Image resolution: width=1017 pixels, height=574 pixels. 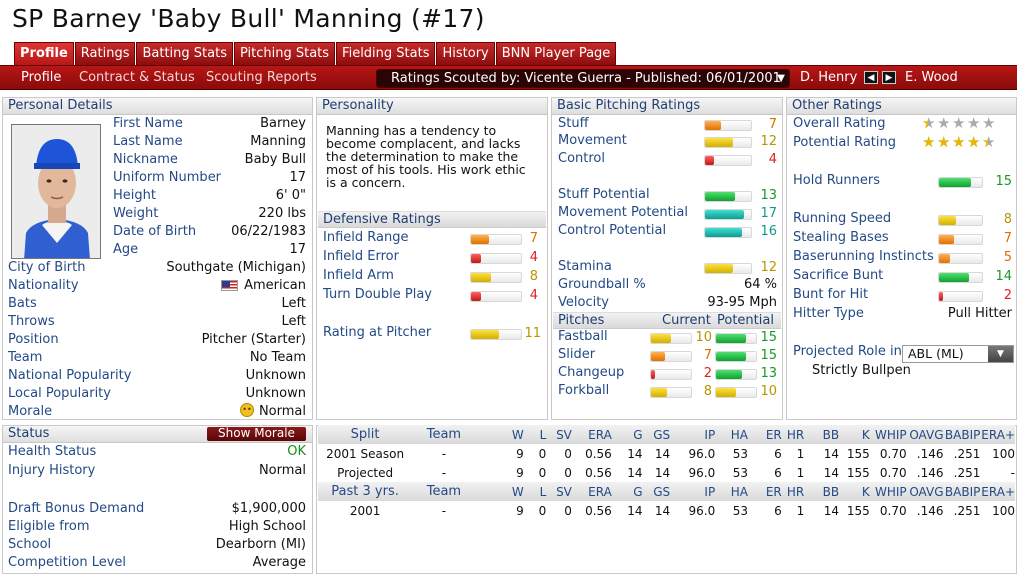 What do you see at coordinates (772, 124) in the screenshot?
I see `basic-stuff-value: 7` at bounding box center [772, 124].